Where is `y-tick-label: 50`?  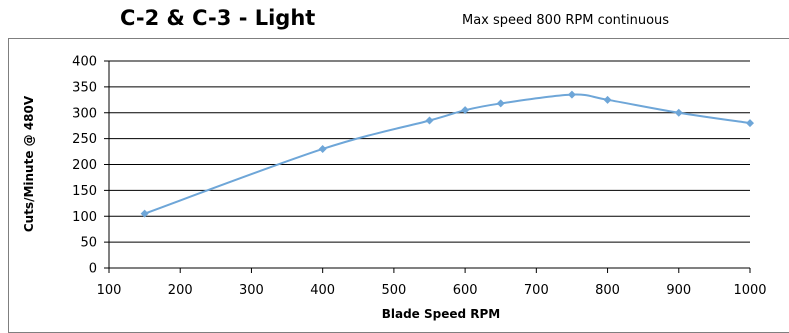
y-tick-label: 50 is located at coordinates (88, 243).